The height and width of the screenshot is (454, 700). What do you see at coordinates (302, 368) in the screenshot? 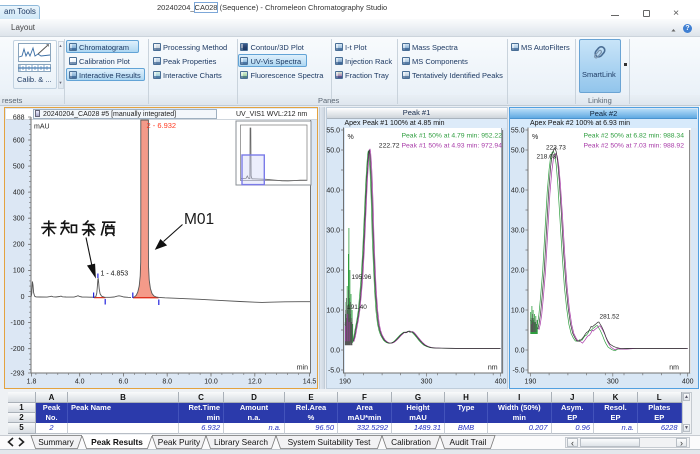
I see `svg-text: min` at bounding box center [302, 368].